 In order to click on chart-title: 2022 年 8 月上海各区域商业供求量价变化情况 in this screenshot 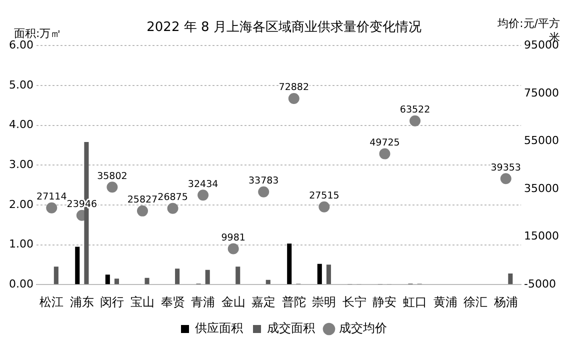, I will do `click(284, 28)`.